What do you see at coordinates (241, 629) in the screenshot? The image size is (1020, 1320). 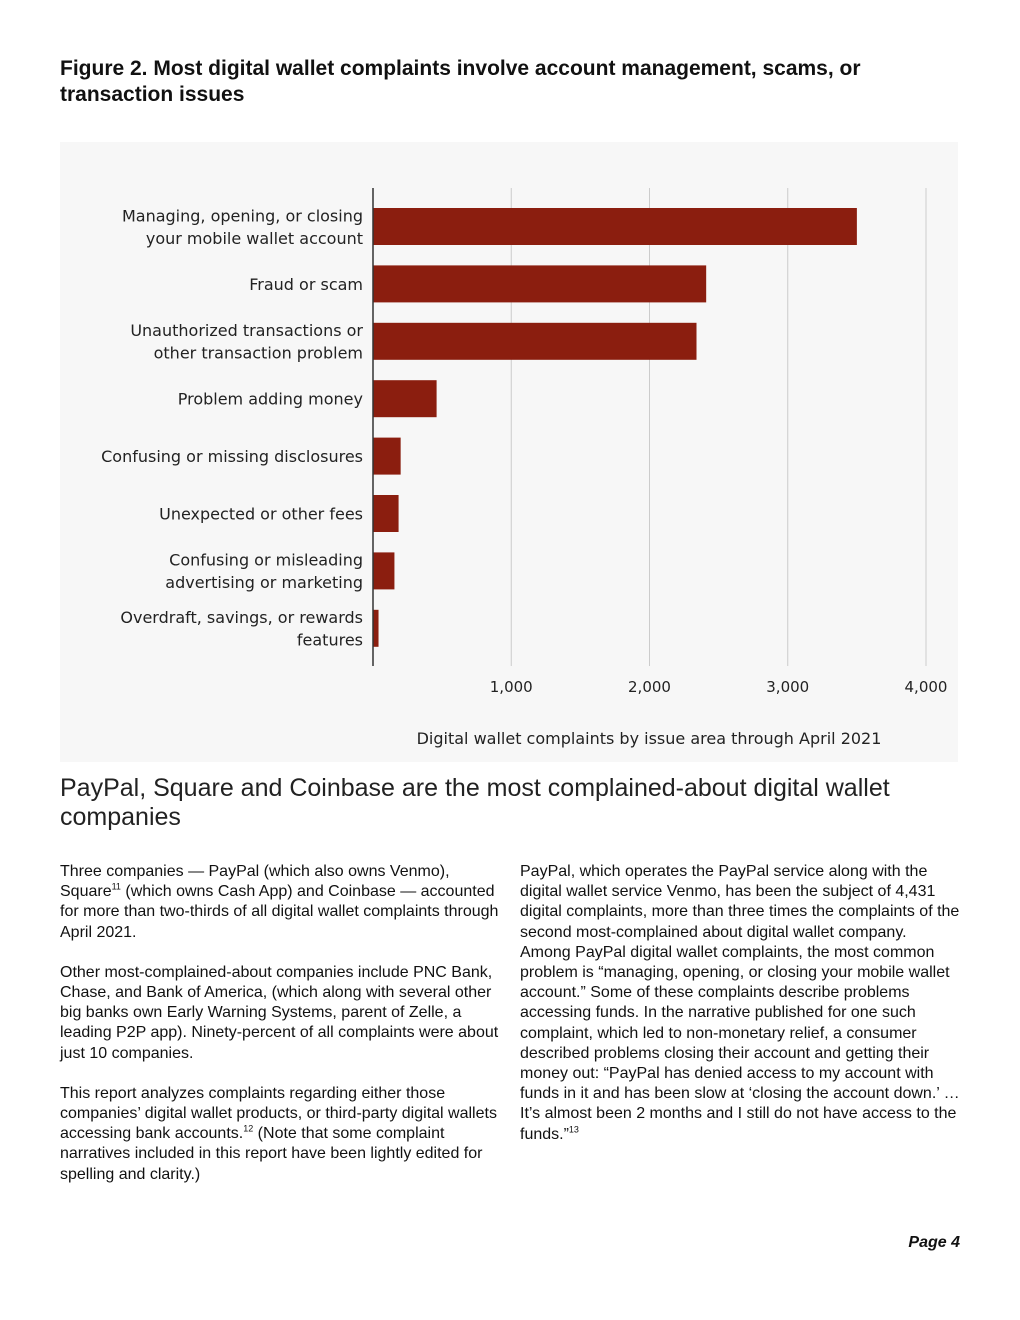 I see `category-label: Overdraft, savings, or rewards features` at bounding box center [241, 629].